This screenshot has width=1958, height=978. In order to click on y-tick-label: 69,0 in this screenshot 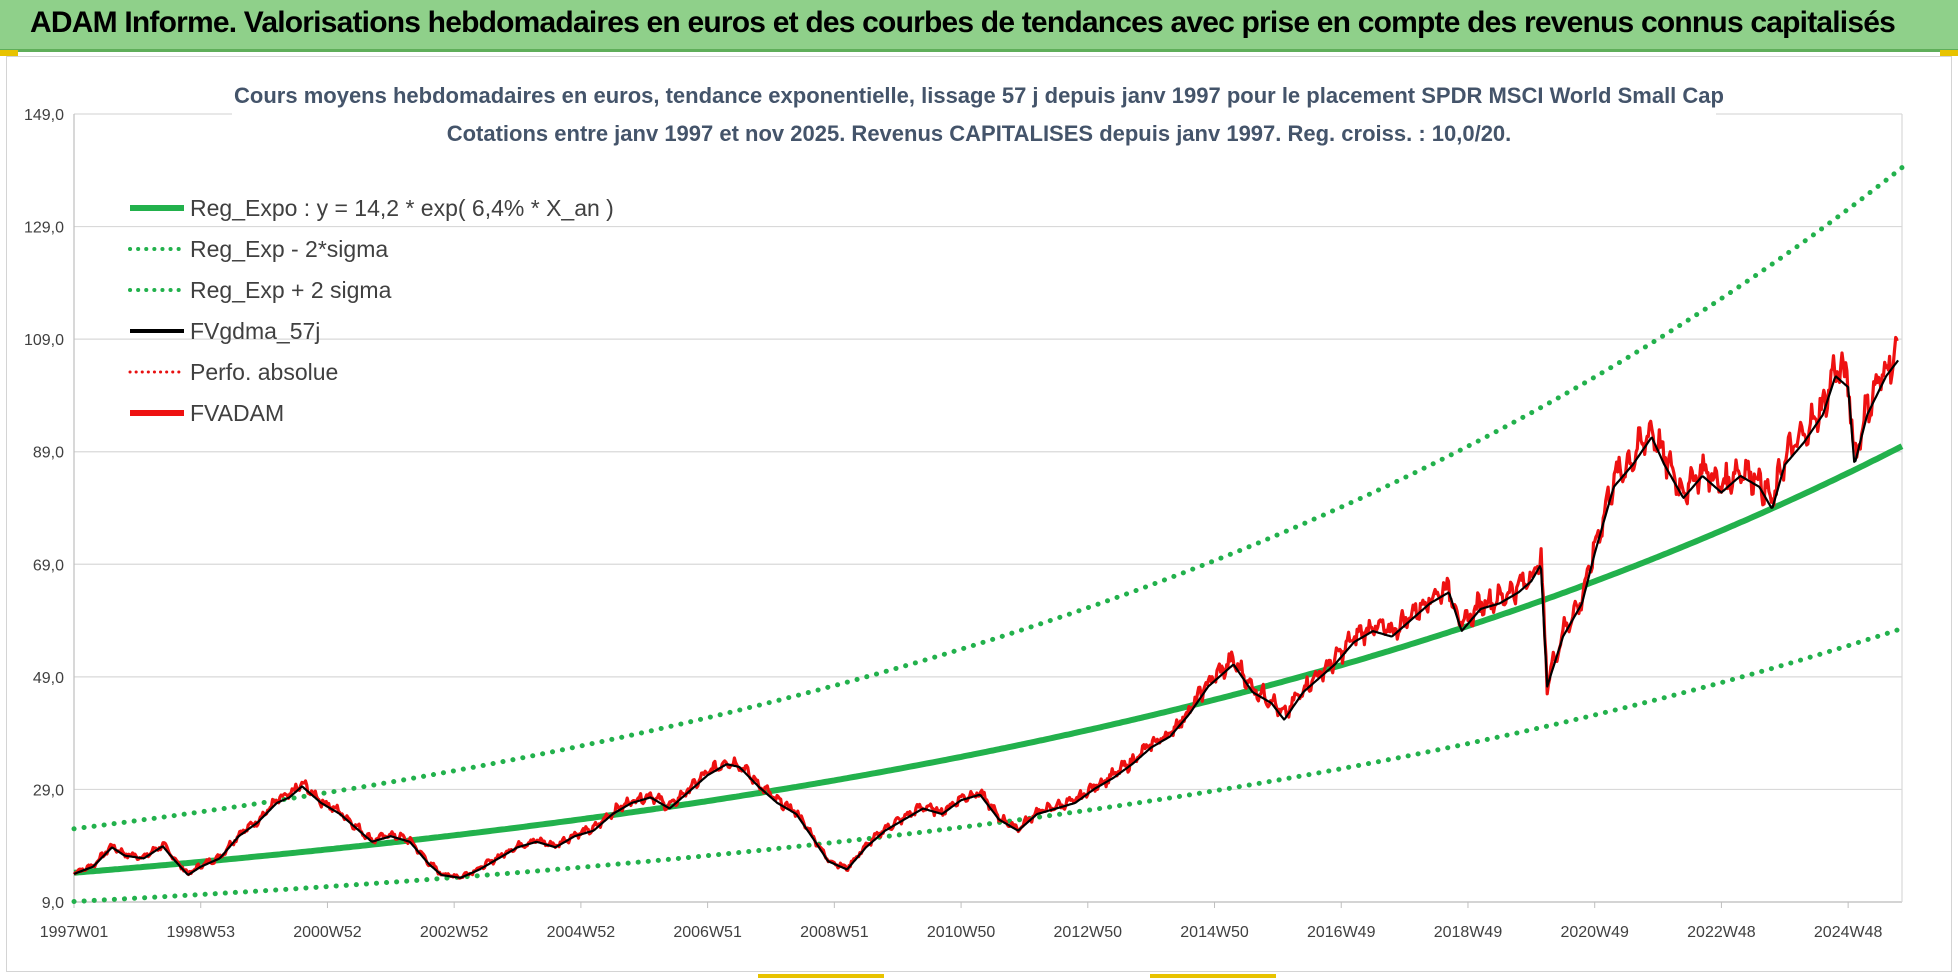, I will do `click(48, 565)`.